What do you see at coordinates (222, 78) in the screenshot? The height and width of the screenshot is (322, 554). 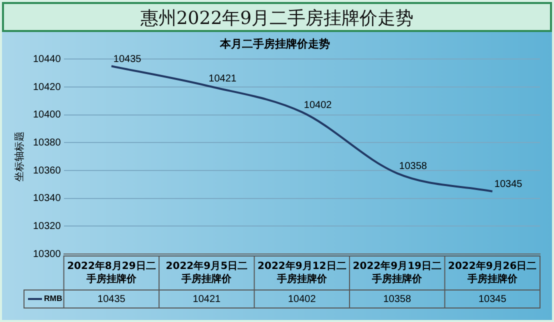 I see `annotation: 10421` at bounding box center [222, 78].